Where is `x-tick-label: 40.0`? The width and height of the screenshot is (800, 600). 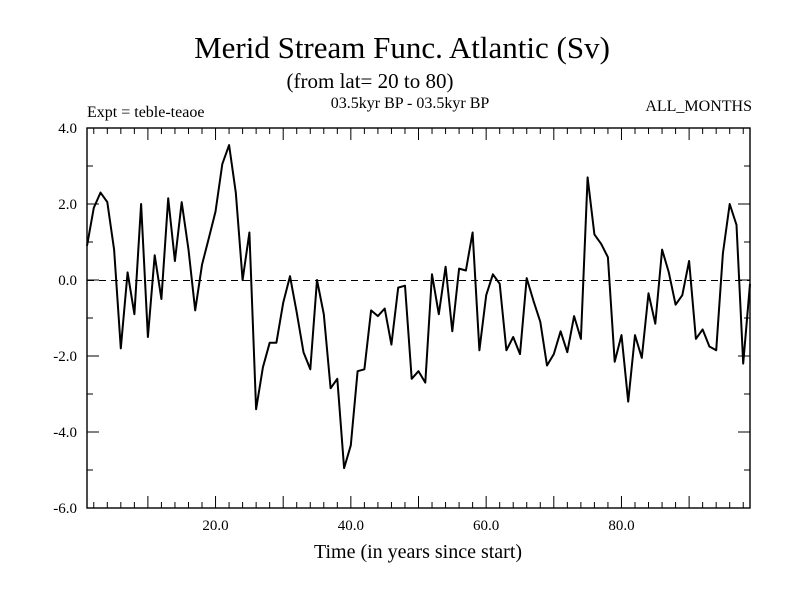 x-tick-label: 40.0 is located at coordinates (351, 526).